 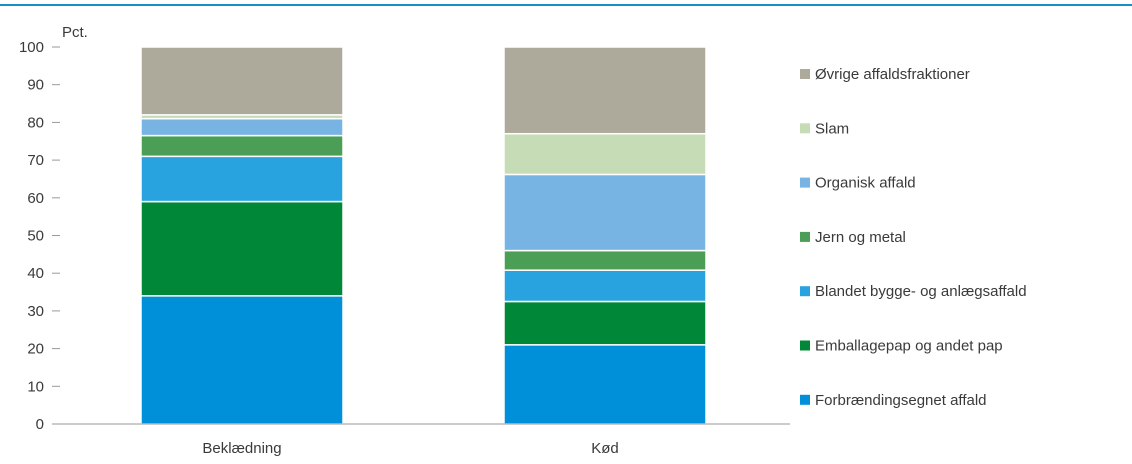 I want to click on y-tick-label: 10, so click(x=35, y=386).